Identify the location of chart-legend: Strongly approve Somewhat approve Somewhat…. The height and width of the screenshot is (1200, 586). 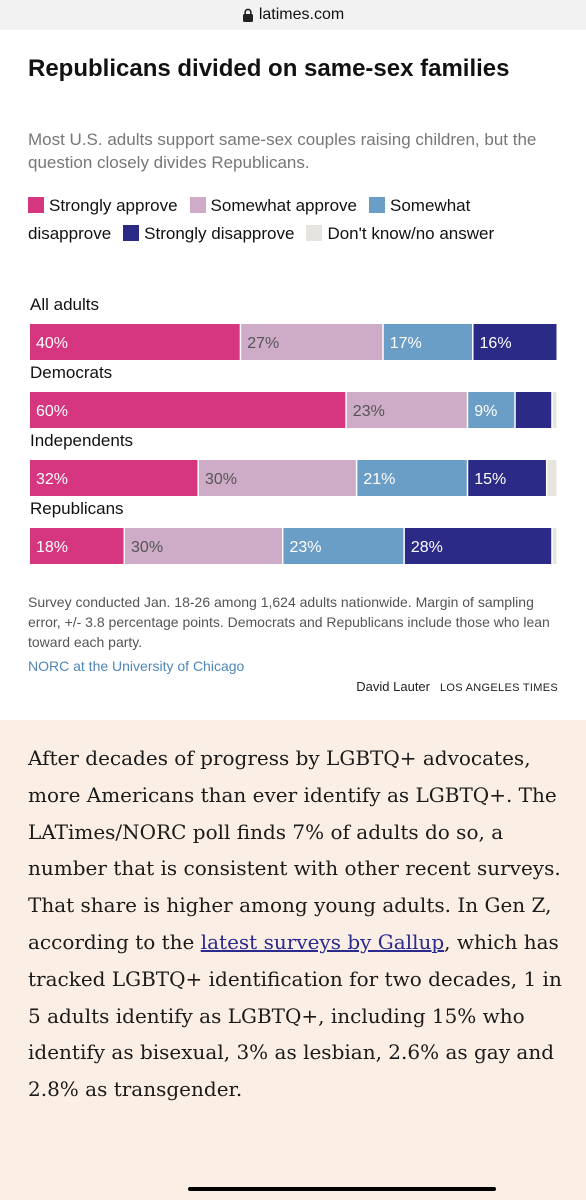
(293, 220).